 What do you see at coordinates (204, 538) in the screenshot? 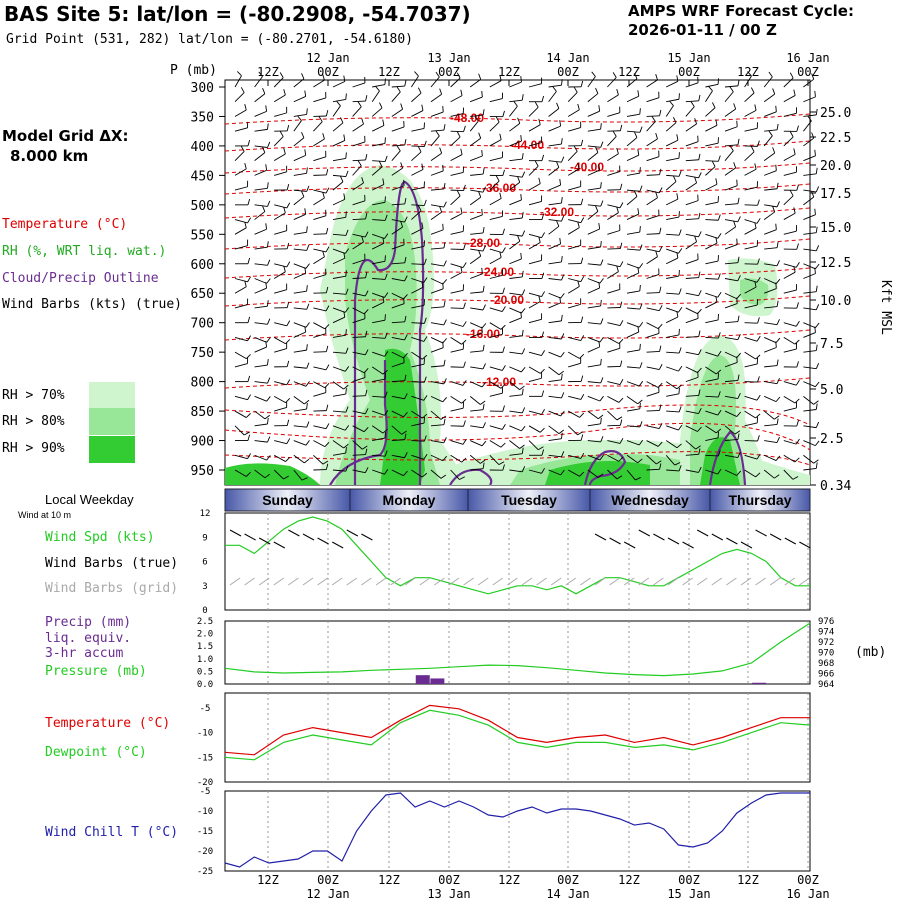
I see `wind-y-tick: 9` at bounding box center [204, 538].